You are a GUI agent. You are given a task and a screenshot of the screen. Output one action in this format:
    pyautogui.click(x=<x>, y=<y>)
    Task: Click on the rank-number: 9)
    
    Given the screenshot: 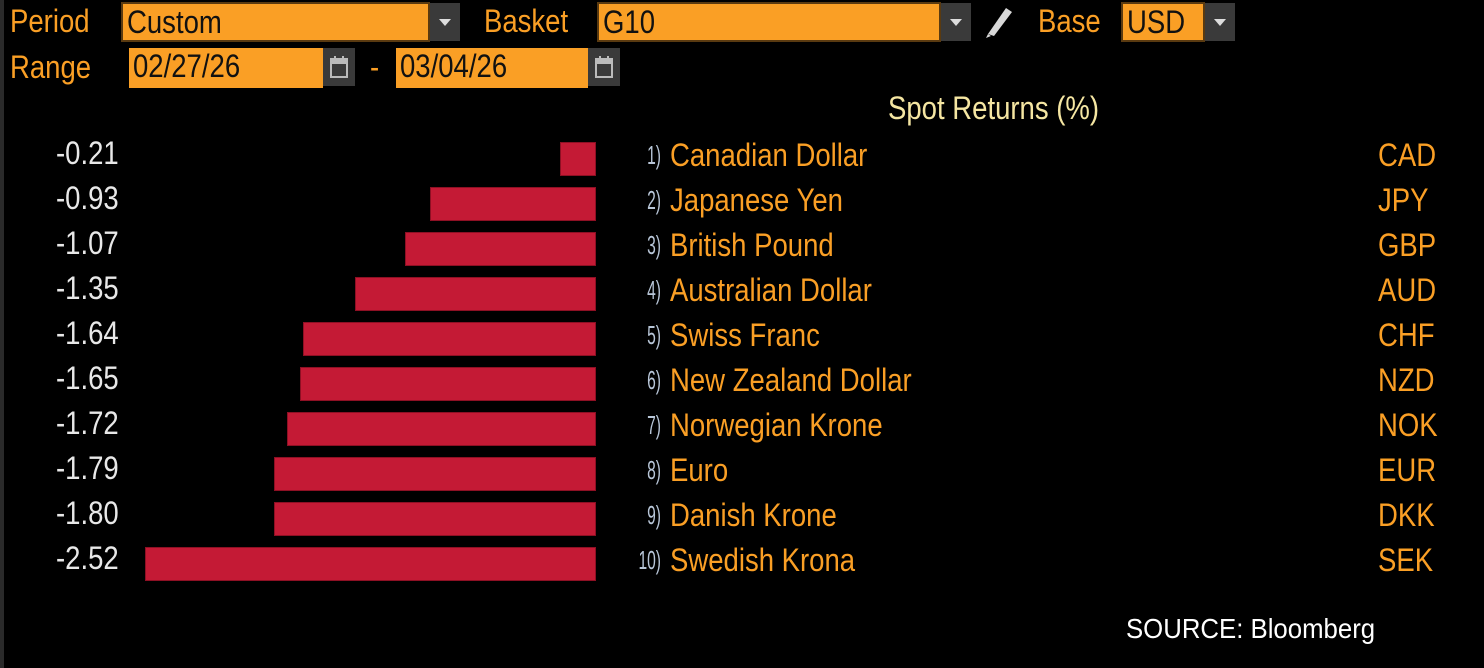 What is the action you would take?
    pyautogui.click(x=654, y=515)
    